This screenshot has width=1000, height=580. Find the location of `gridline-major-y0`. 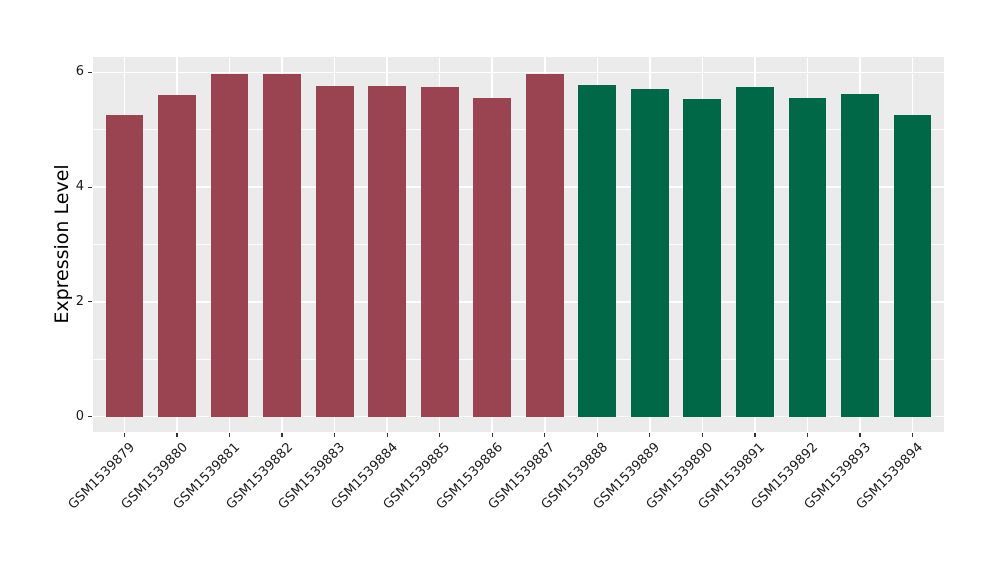

gridline-major-y0 is located at coordinates (518, 416).